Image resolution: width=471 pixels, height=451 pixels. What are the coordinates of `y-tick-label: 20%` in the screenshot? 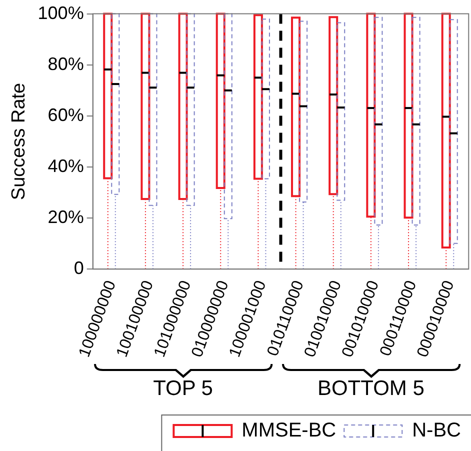 It's located at (66, 217).